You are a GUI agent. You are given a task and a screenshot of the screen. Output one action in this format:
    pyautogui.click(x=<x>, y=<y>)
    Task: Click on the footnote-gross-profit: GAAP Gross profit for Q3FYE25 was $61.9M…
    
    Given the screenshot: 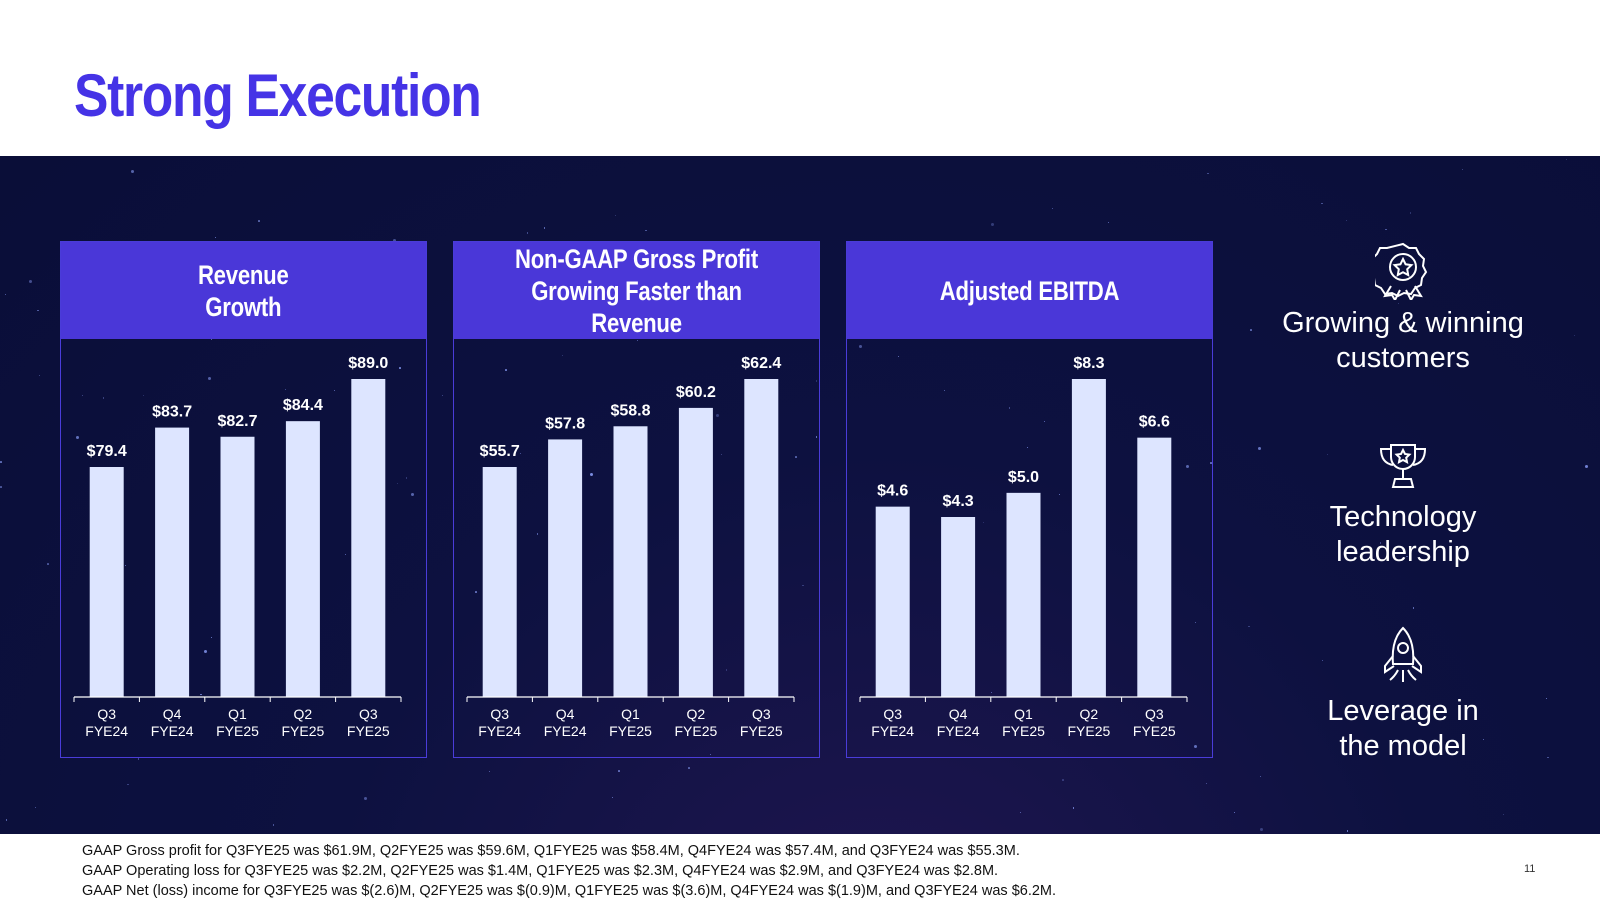 What is the action you would take?
    pyautogui.click(x=551, y=851)
    